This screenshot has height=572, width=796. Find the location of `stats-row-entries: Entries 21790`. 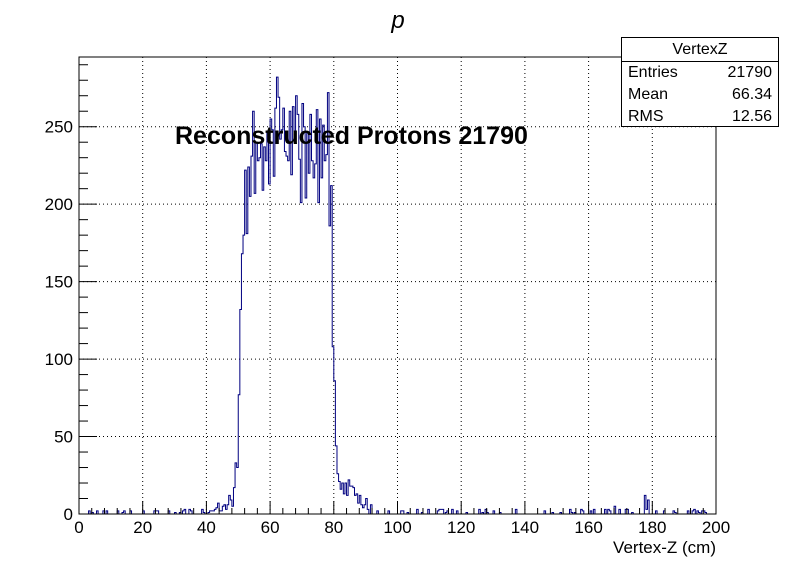

stats-row-entries: Entries 21790 is located at coordinates (700, 73).